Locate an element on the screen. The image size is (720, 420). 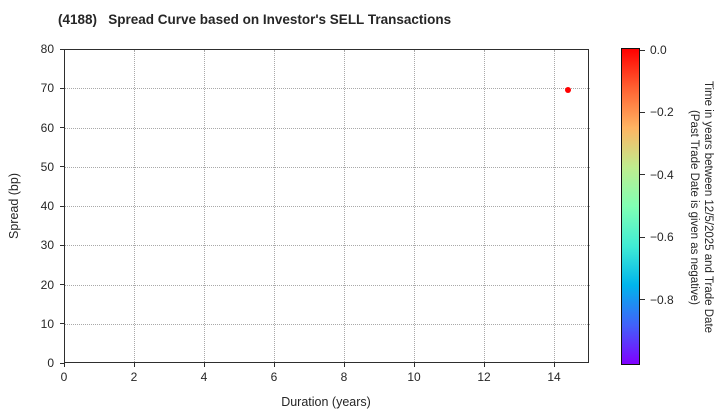
colorbar-title-line-2: (Past Trade Date is given as negative) is located at coordinates (694, 207).